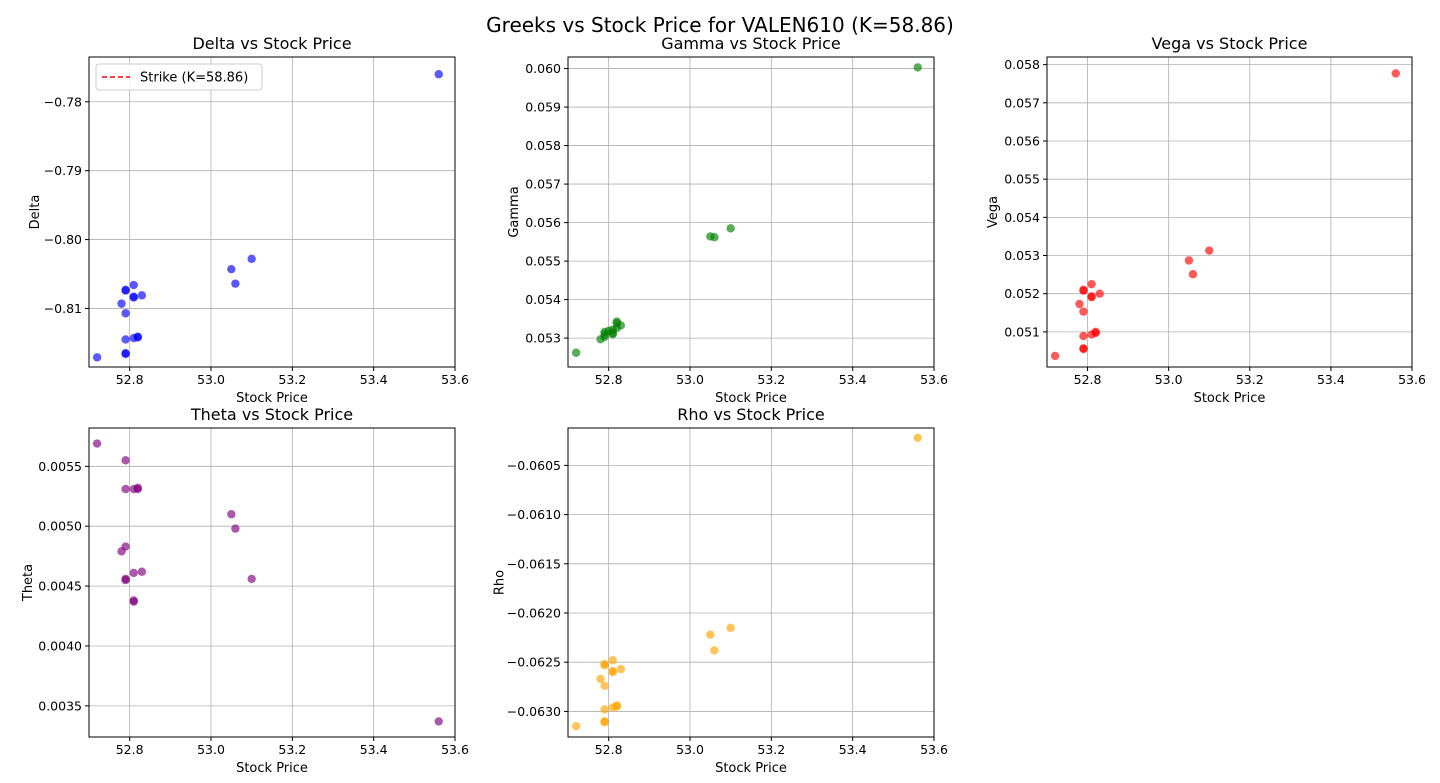 This screenshot has width=1440, height=783. What do you see at coordinates (1022, 331) in the screenshot?
I see `y-tick-label: 0.051` at bounding box center [1022, 331].